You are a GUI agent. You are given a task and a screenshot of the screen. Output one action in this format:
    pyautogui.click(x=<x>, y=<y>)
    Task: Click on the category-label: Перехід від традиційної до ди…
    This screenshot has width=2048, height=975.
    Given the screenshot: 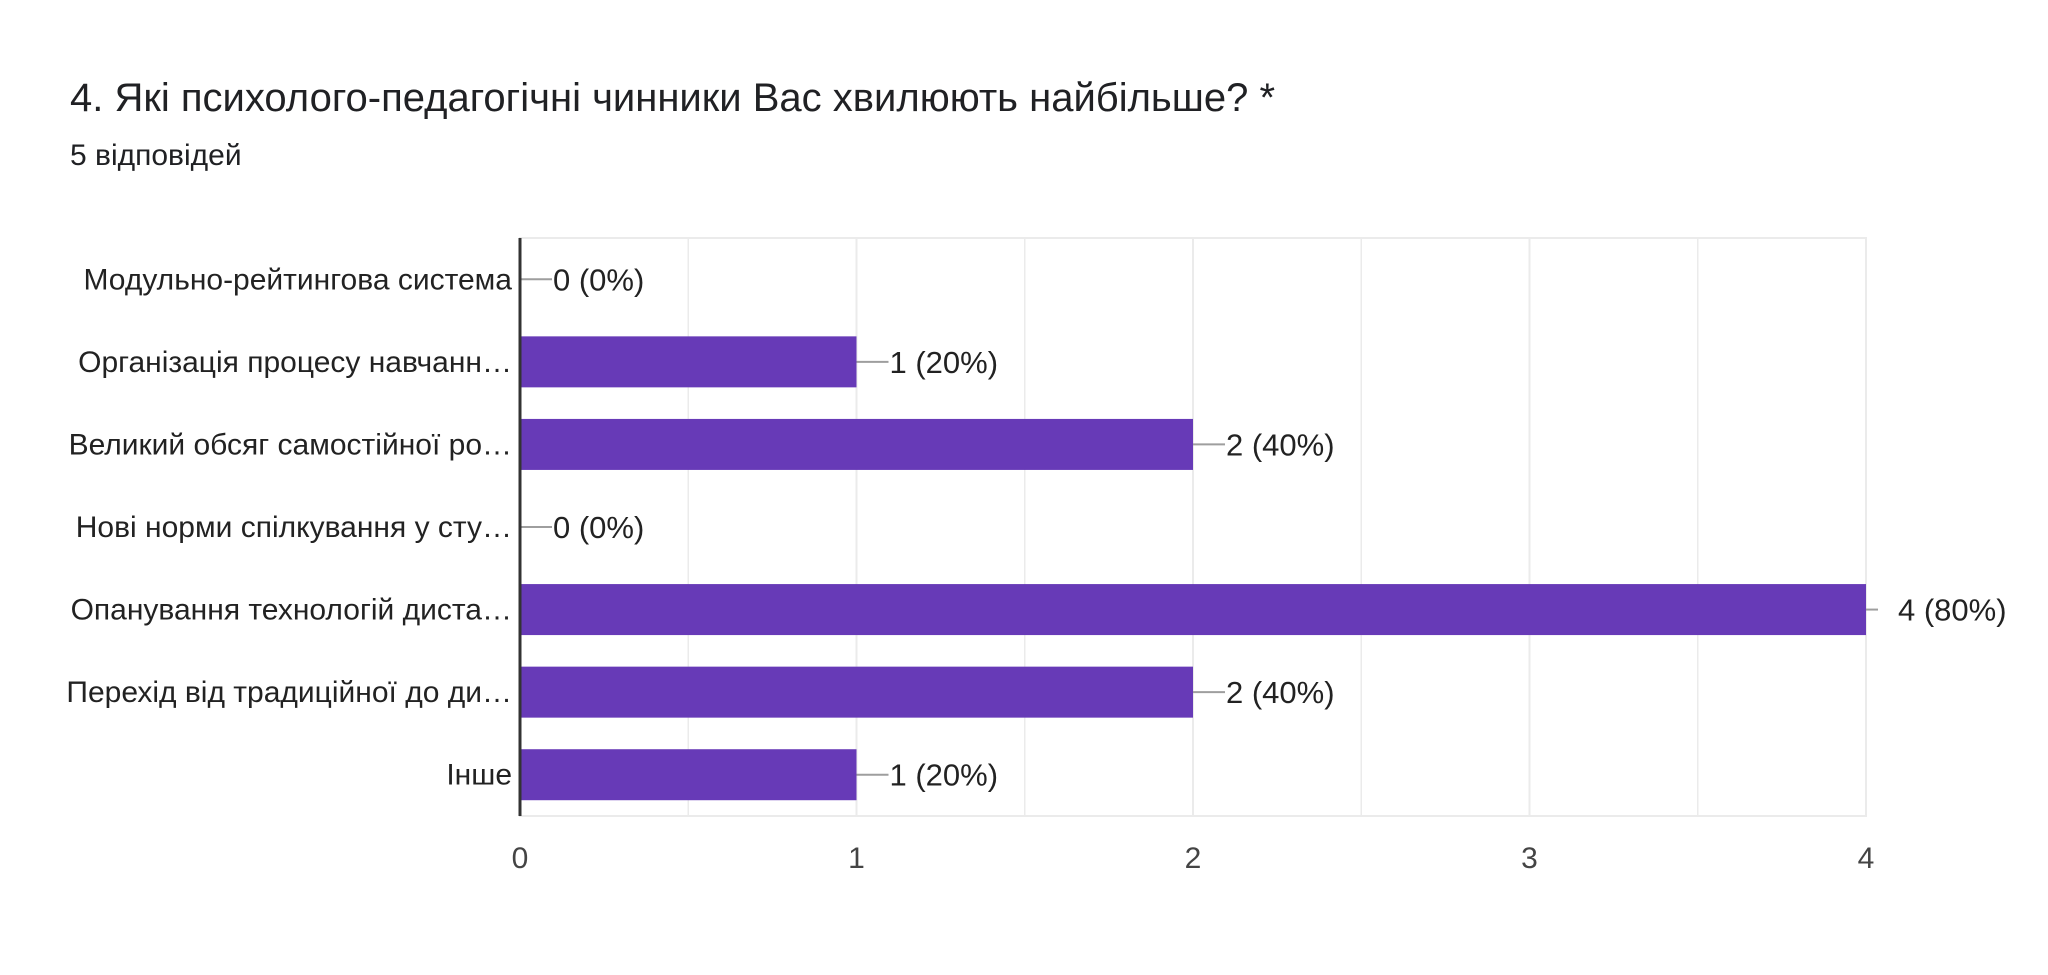 What is the action you would take?
    pyautogui.click(x=289, y=692)
    